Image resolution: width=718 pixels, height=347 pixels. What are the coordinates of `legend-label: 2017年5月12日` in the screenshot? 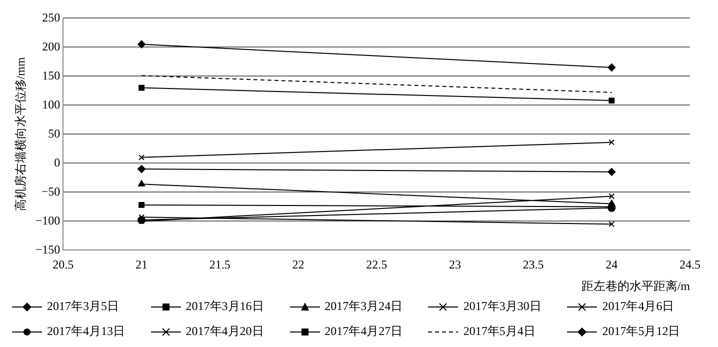 It's located at (641, 331).